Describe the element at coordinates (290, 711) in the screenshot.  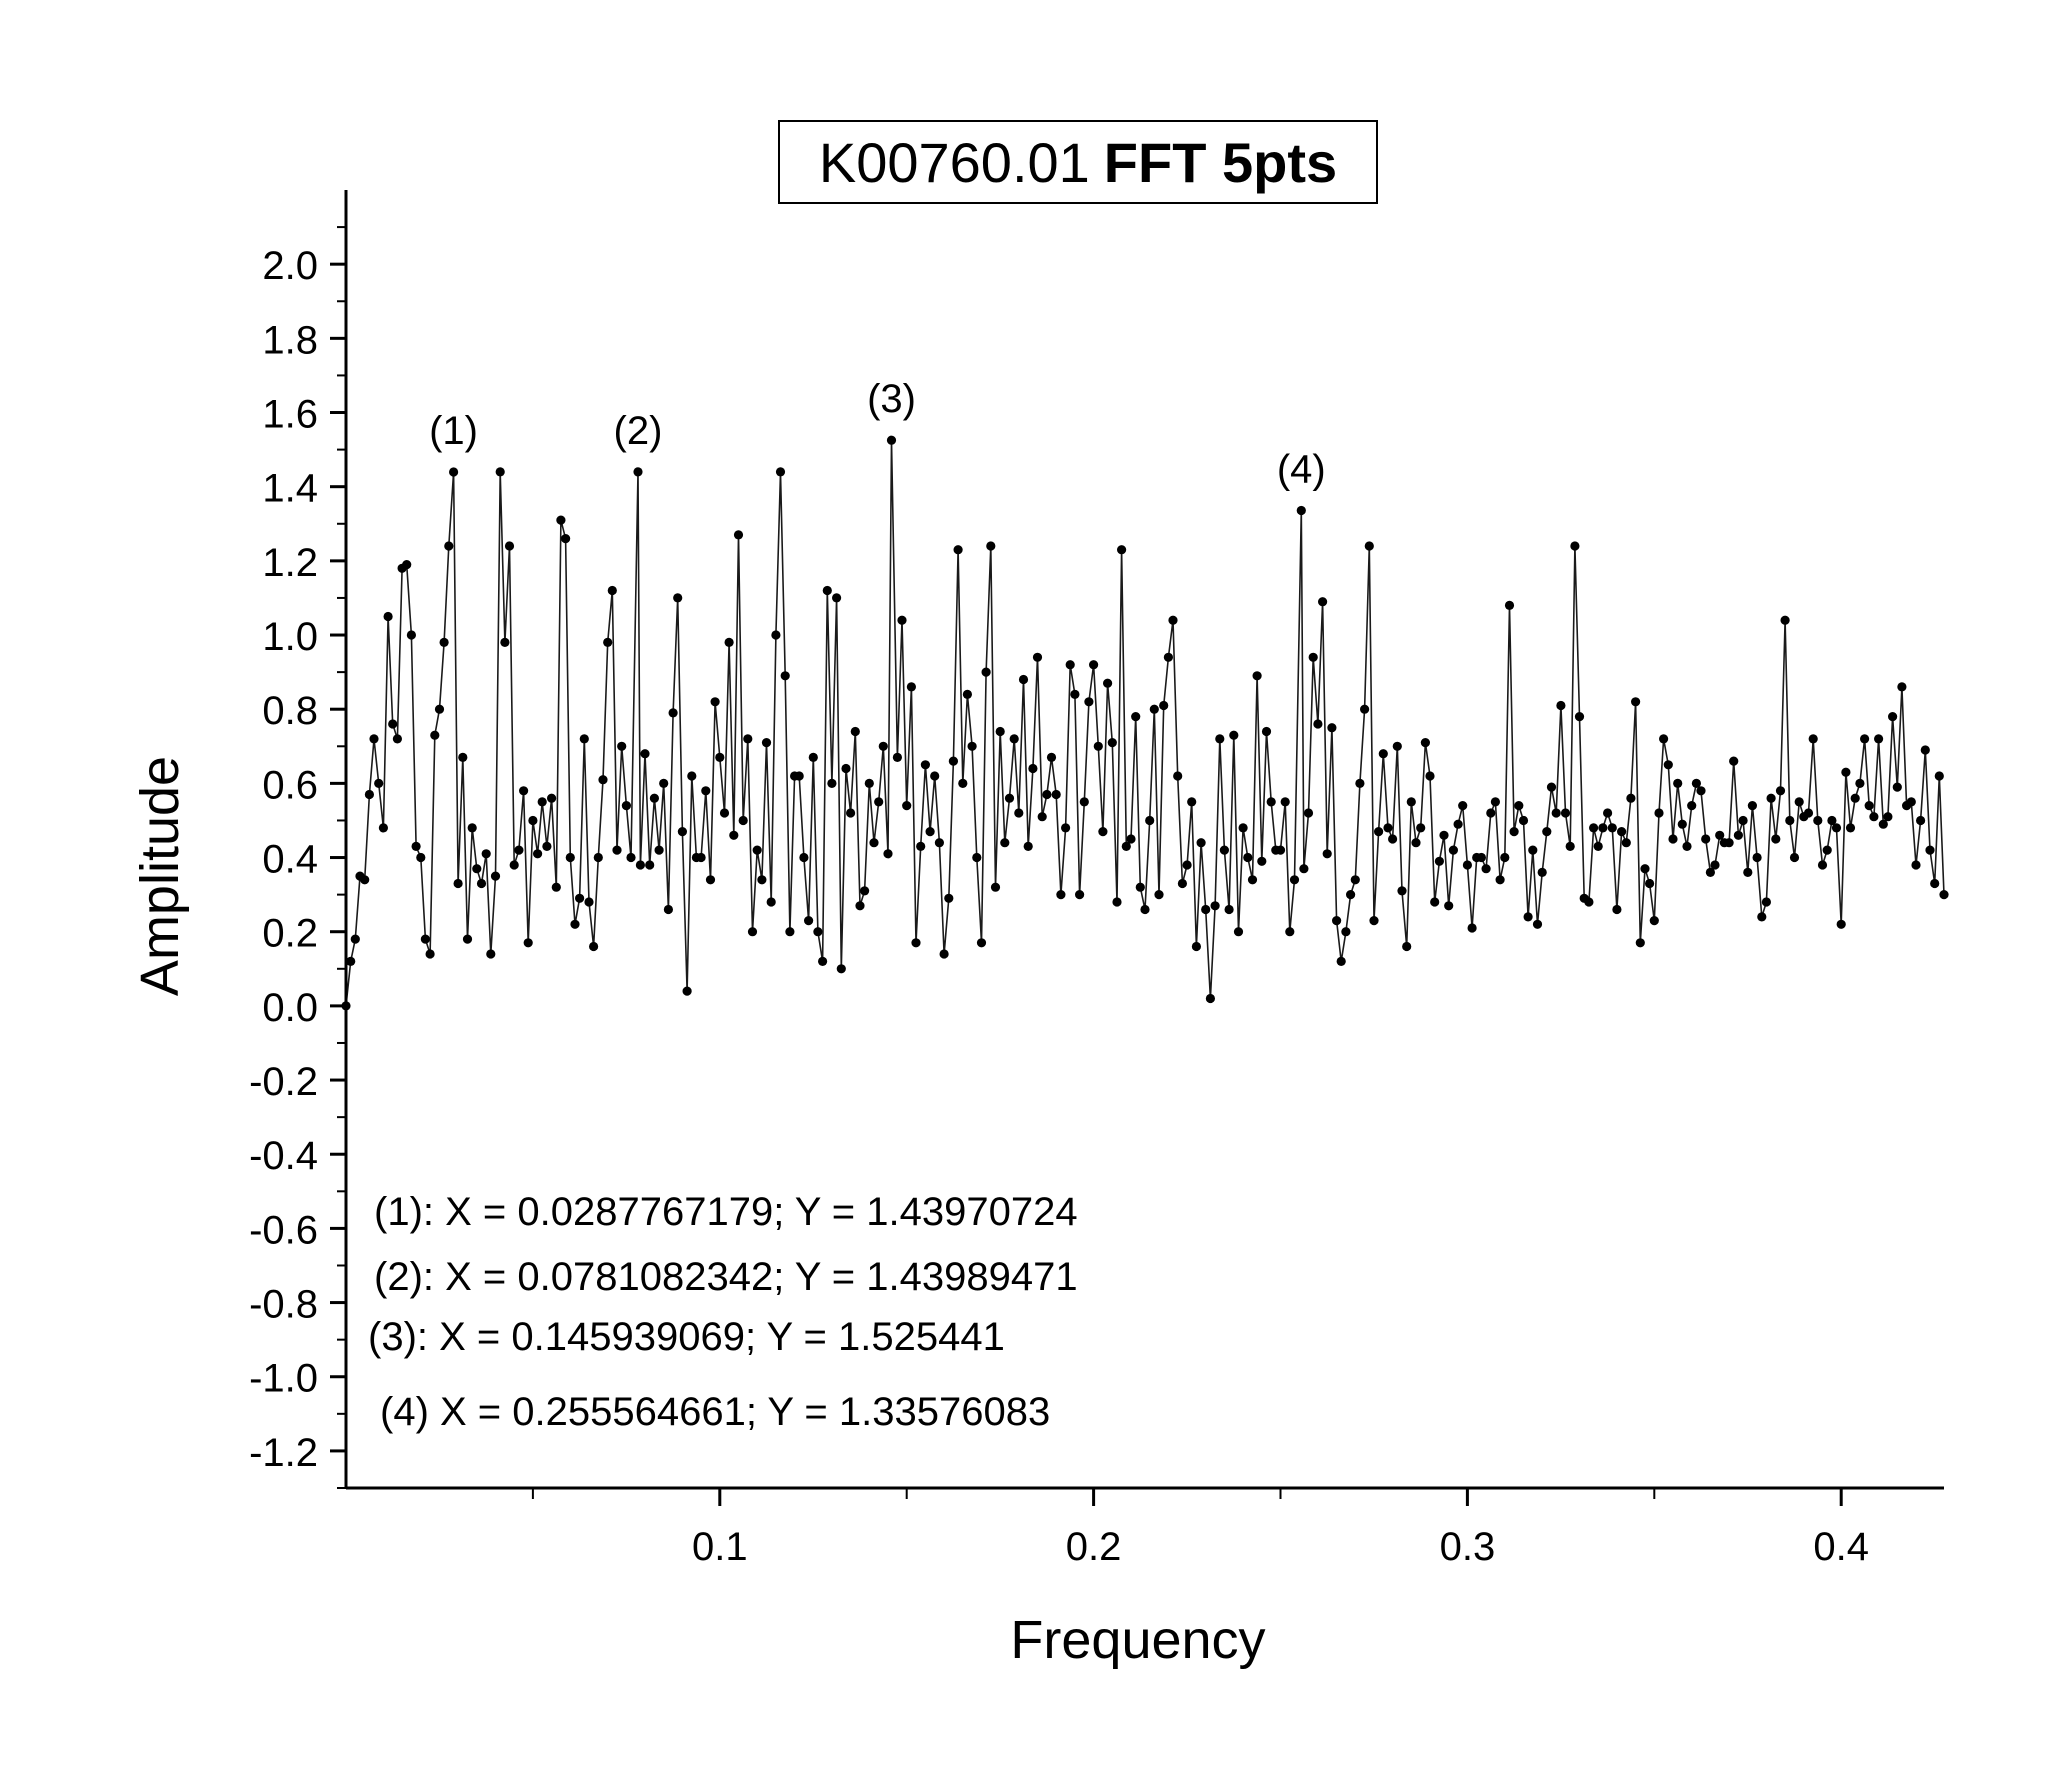
I see `y-tick-label: 0.8` at that location.